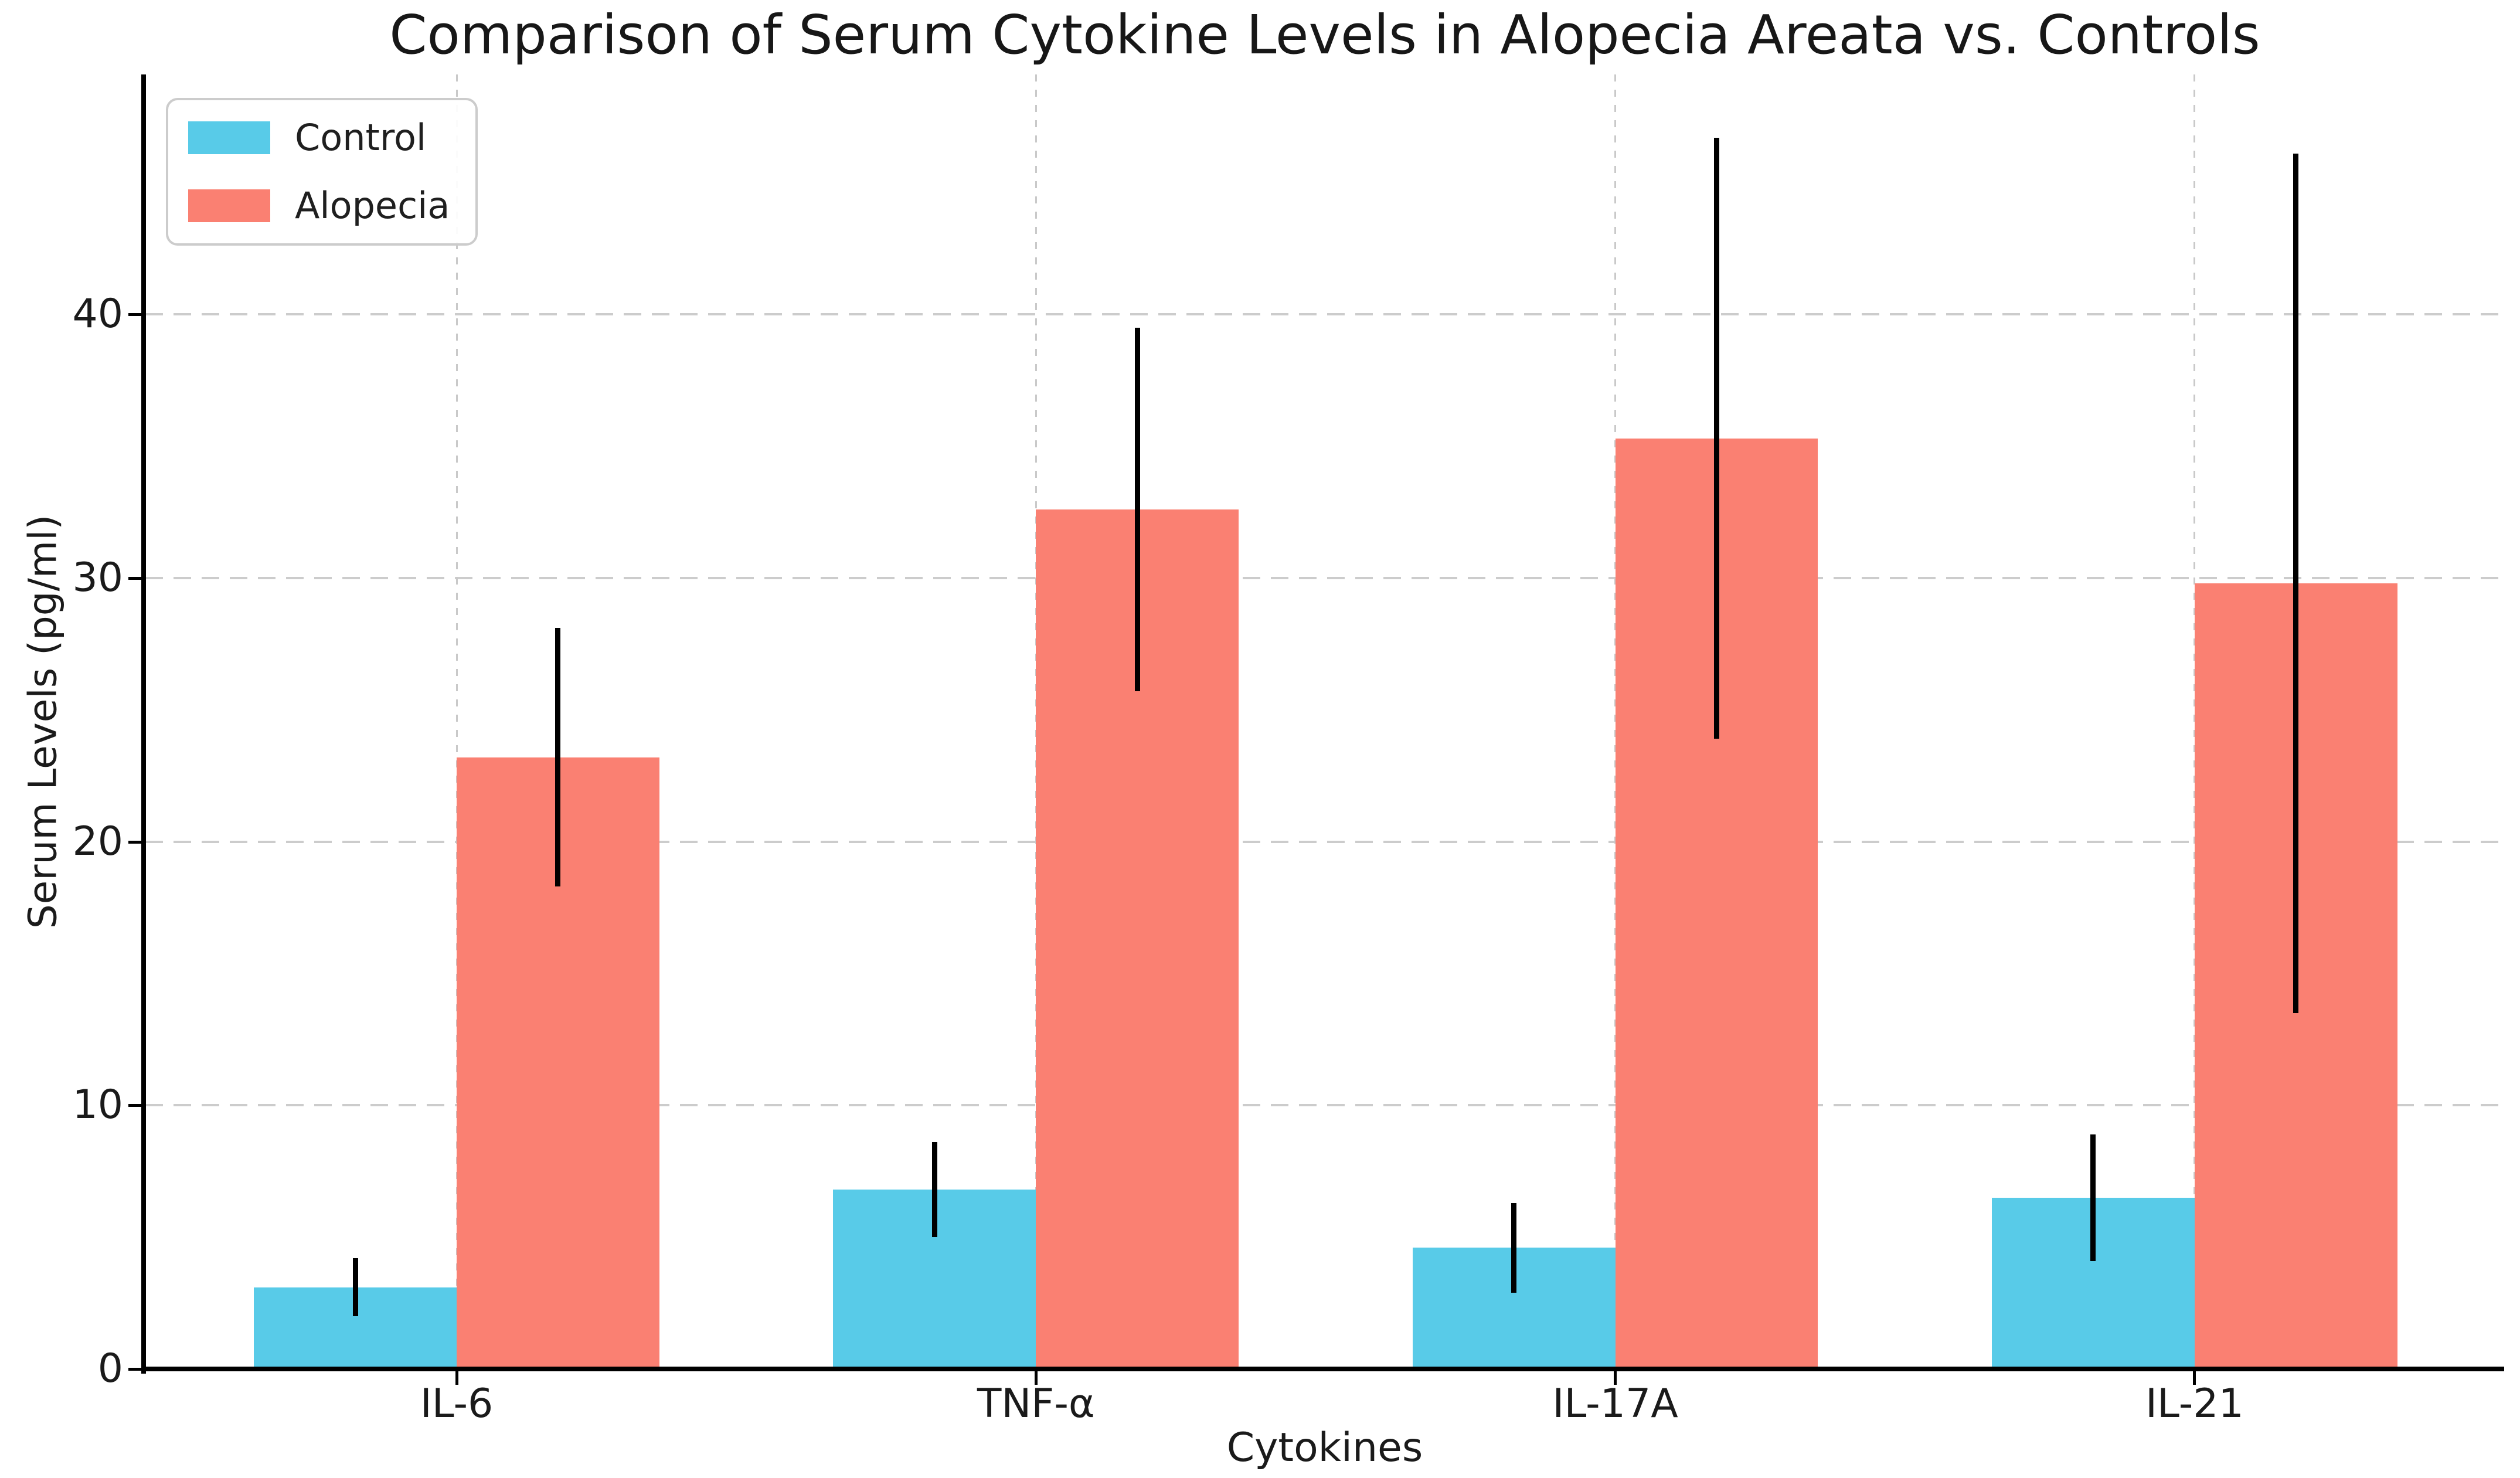  I want to click on x-axis-line, so click(1322, 1369).